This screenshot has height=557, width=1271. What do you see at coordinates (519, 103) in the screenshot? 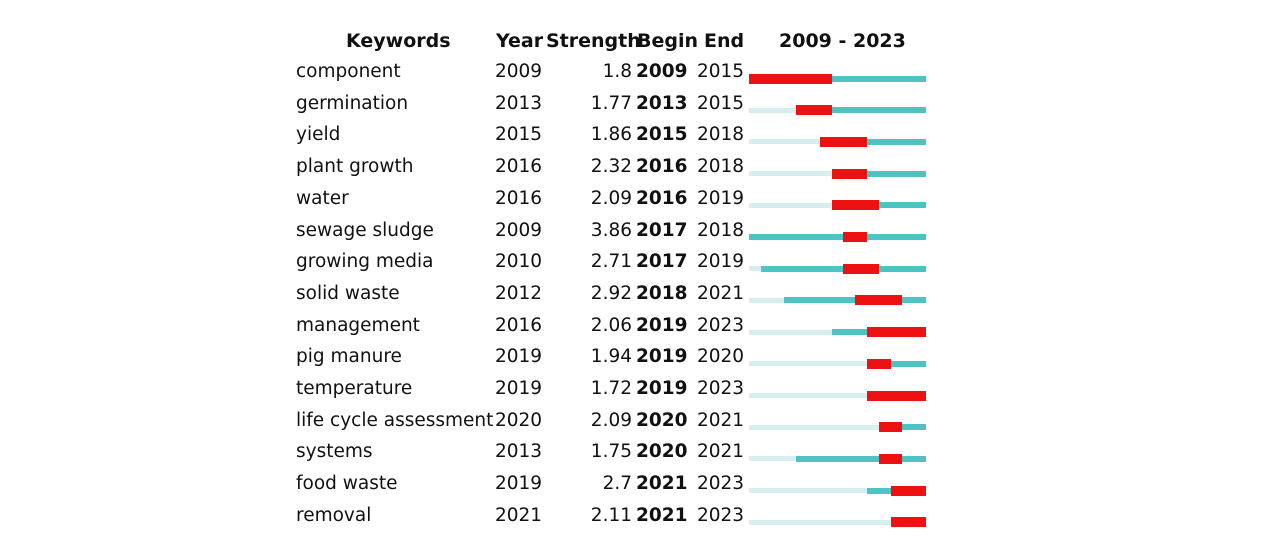
I see `year-cell: 2013` at bounding box center [519, 103].